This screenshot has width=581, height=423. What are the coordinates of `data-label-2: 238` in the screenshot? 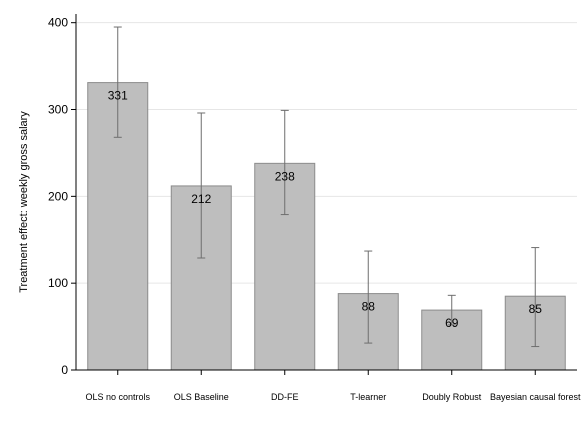 It's located at (285, 176).